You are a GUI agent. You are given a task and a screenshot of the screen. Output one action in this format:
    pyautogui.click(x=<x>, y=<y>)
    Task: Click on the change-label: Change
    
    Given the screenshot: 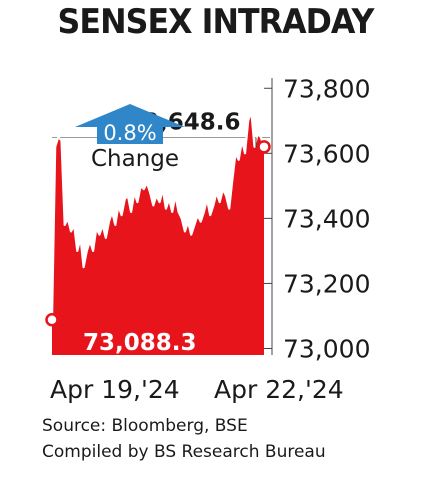 What is the action you would take?
    pyautogui.click(x=135, y=159)
    